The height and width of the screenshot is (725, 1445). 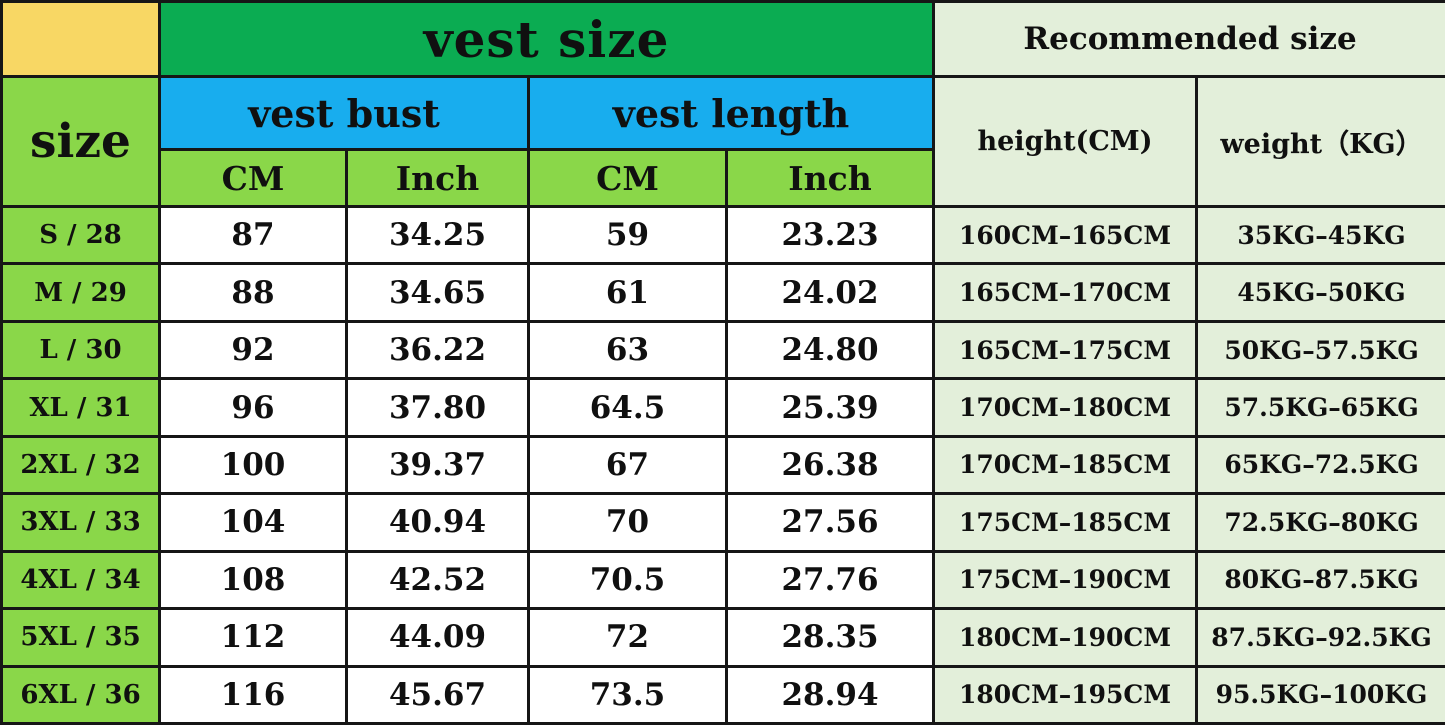 I want to click on height-column-header: height(CM), so click(x=1065, y=141).